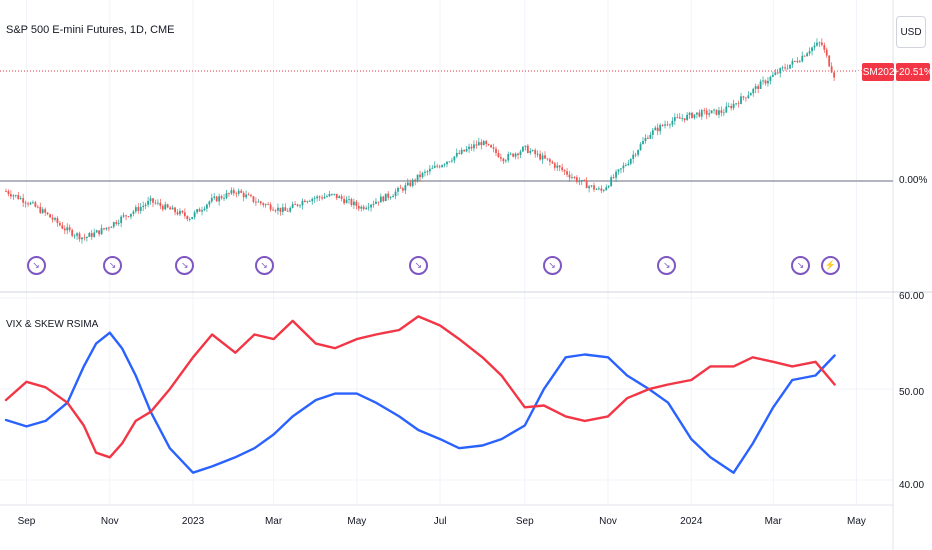 The image size is (932, 550). What do you see at coordinates (831, 265) in the screenshot?
I see `lightning-event-icon: ⚡` at bounding box center [831, 265].